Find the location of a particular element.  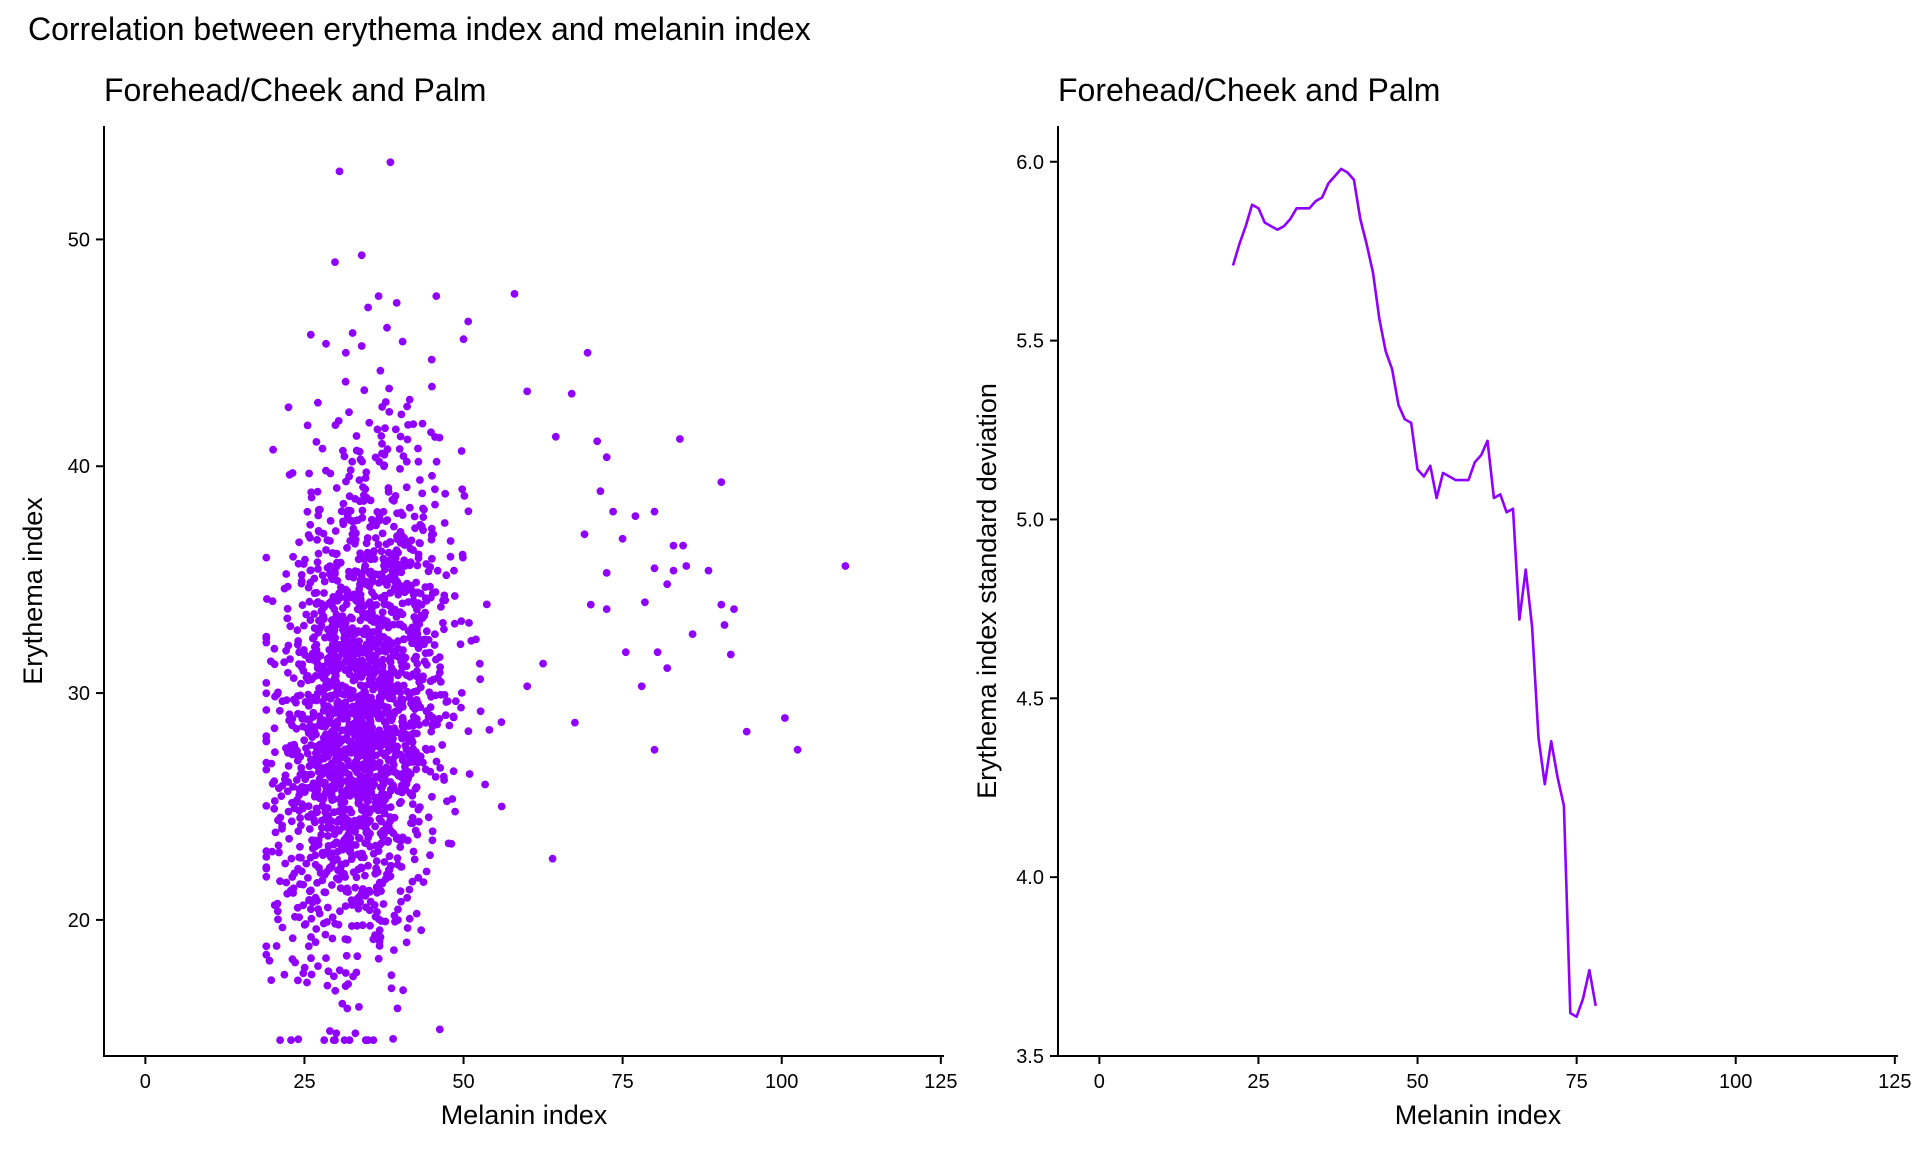

x-tick-label: 50 is located at coordinates (1417, 1082).